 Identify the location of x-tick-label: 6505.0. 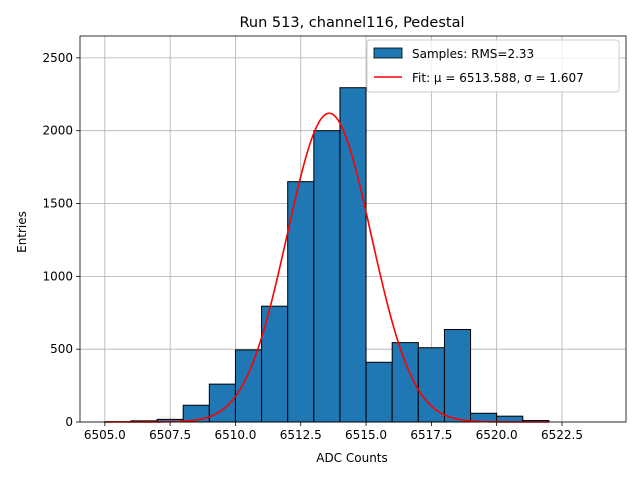
(105, 435).